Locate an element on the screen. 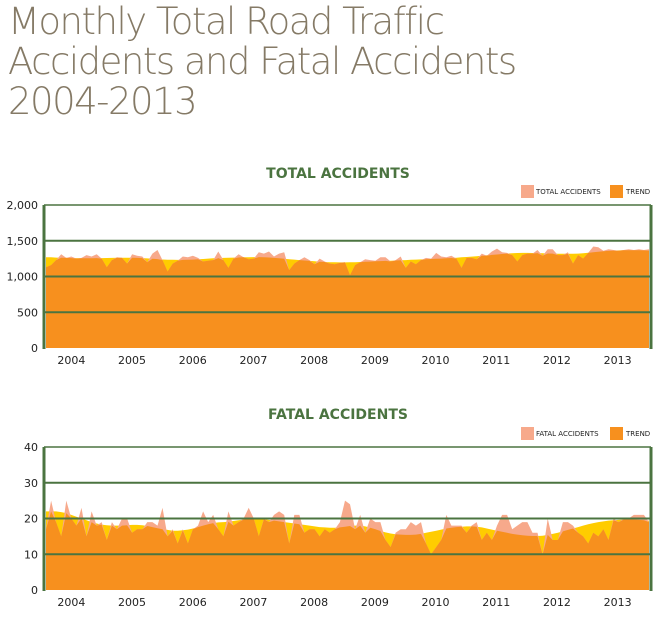  legend-label: TOTAL ACCIDENTS is located at coordinates (568, 192).